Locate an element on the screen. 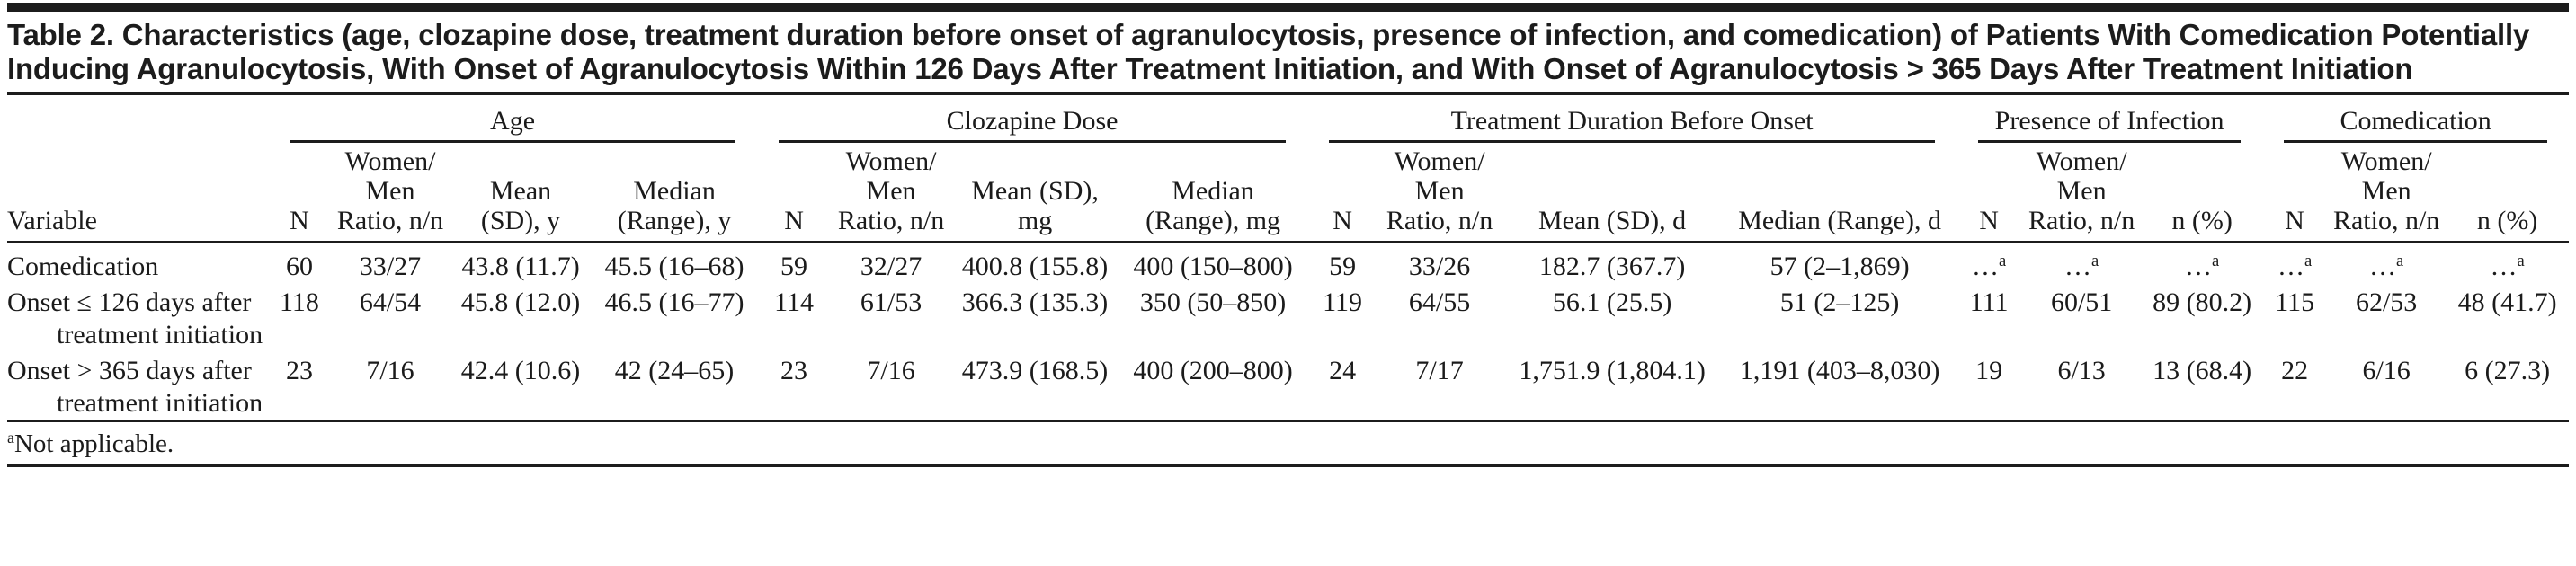 This screenshot has height=566, width=2576. column-header-comedication-pct: n (%) is located at coordinates (2508, 193).